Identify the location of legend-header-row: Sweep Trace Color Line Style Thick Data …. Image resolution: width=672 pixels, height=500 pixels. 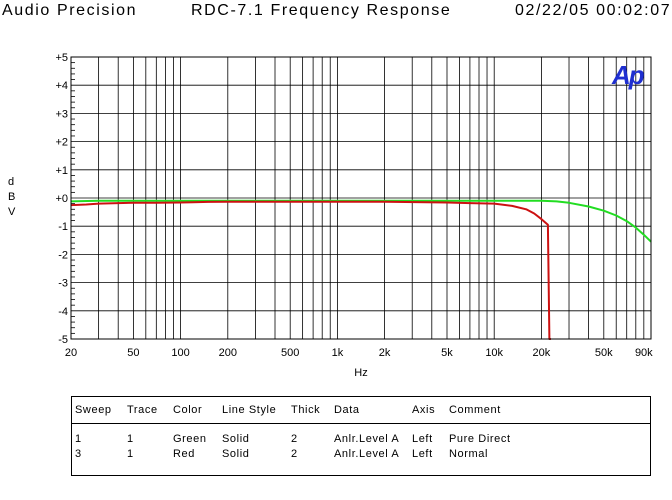
(361, 411).